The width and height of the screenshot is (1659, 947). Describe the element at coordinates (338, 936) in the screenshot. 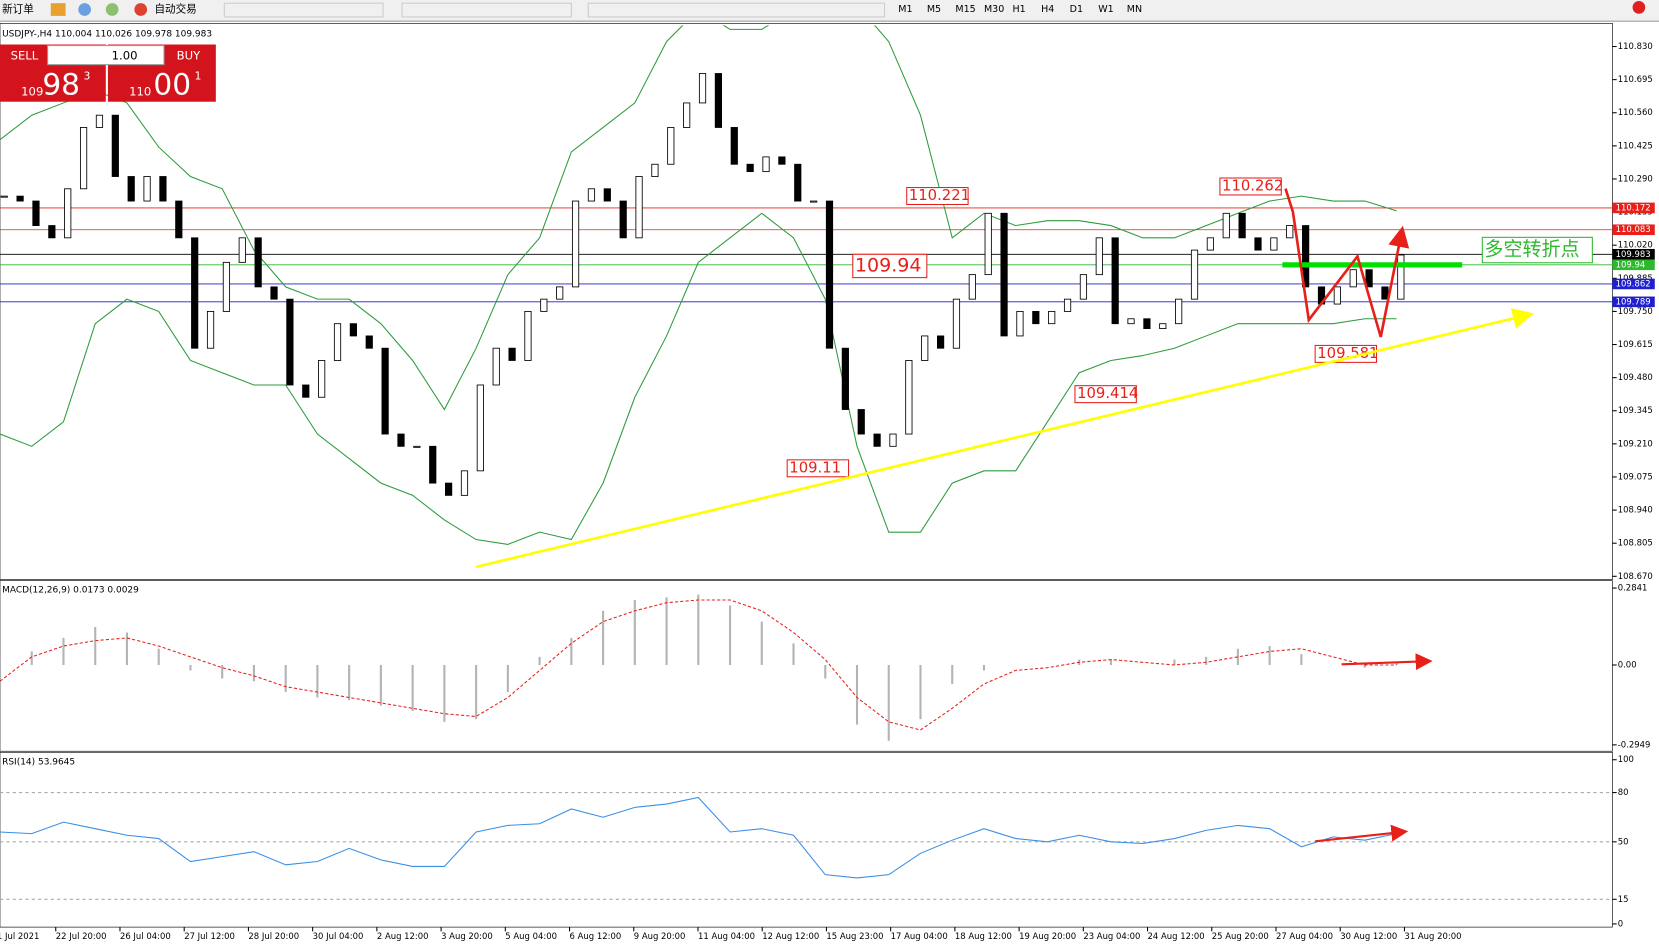

I see `x-tick-label: 30 Jul 04:00` at that location.